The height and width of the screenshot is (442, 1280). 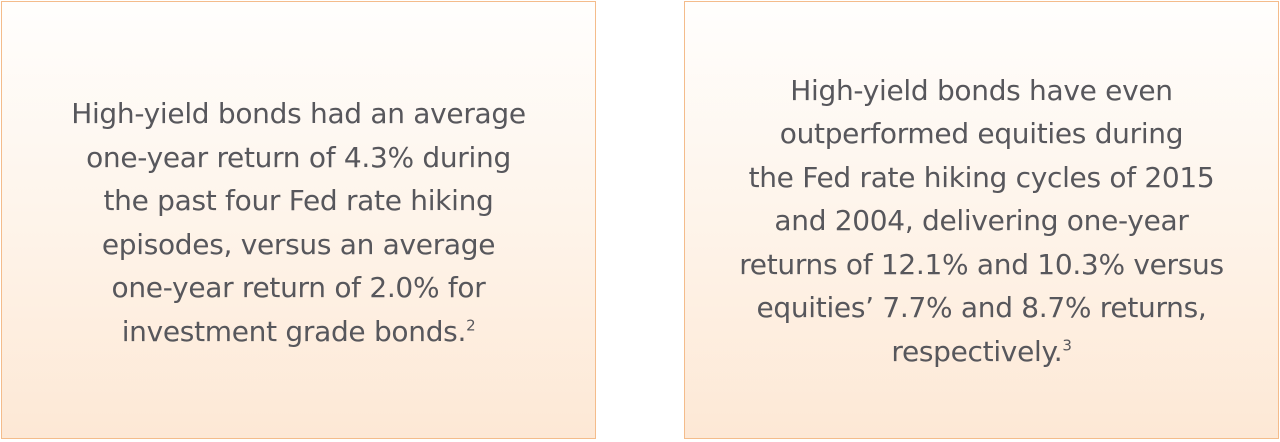 I want to click on callout-line: and 2004, delivering one-year, so click(x=981, y=221).